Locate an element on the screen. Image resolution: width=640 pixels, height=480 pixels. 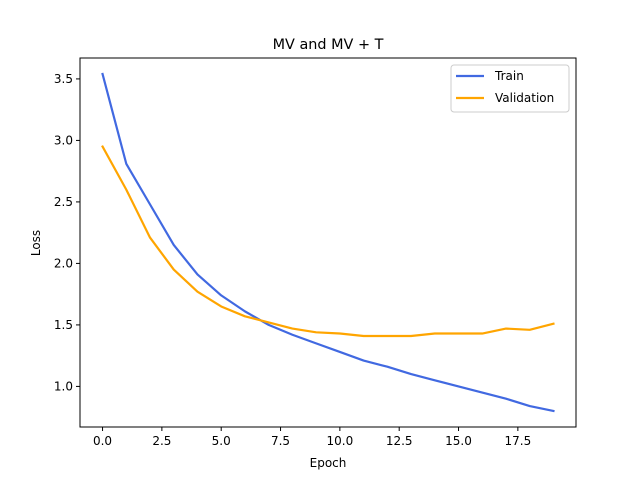
chart-title: MV and MV + T is located at coordinates (328, 45).